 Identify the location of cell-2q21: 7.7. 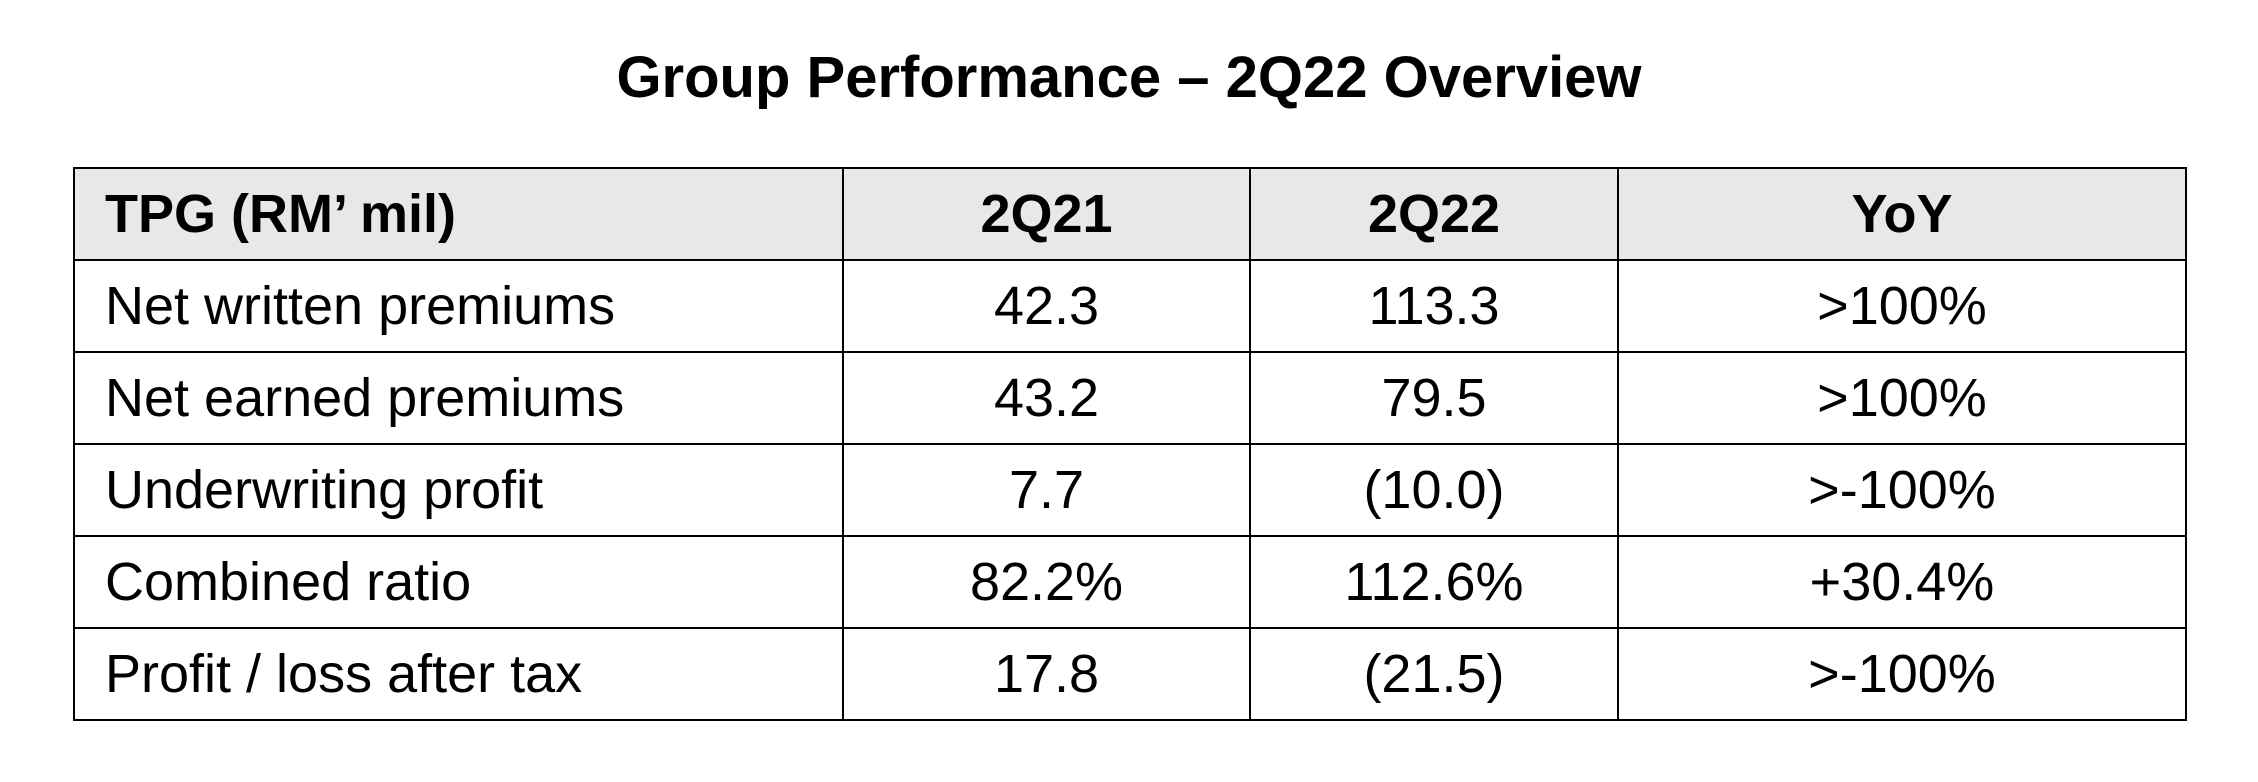
(1046, 490).